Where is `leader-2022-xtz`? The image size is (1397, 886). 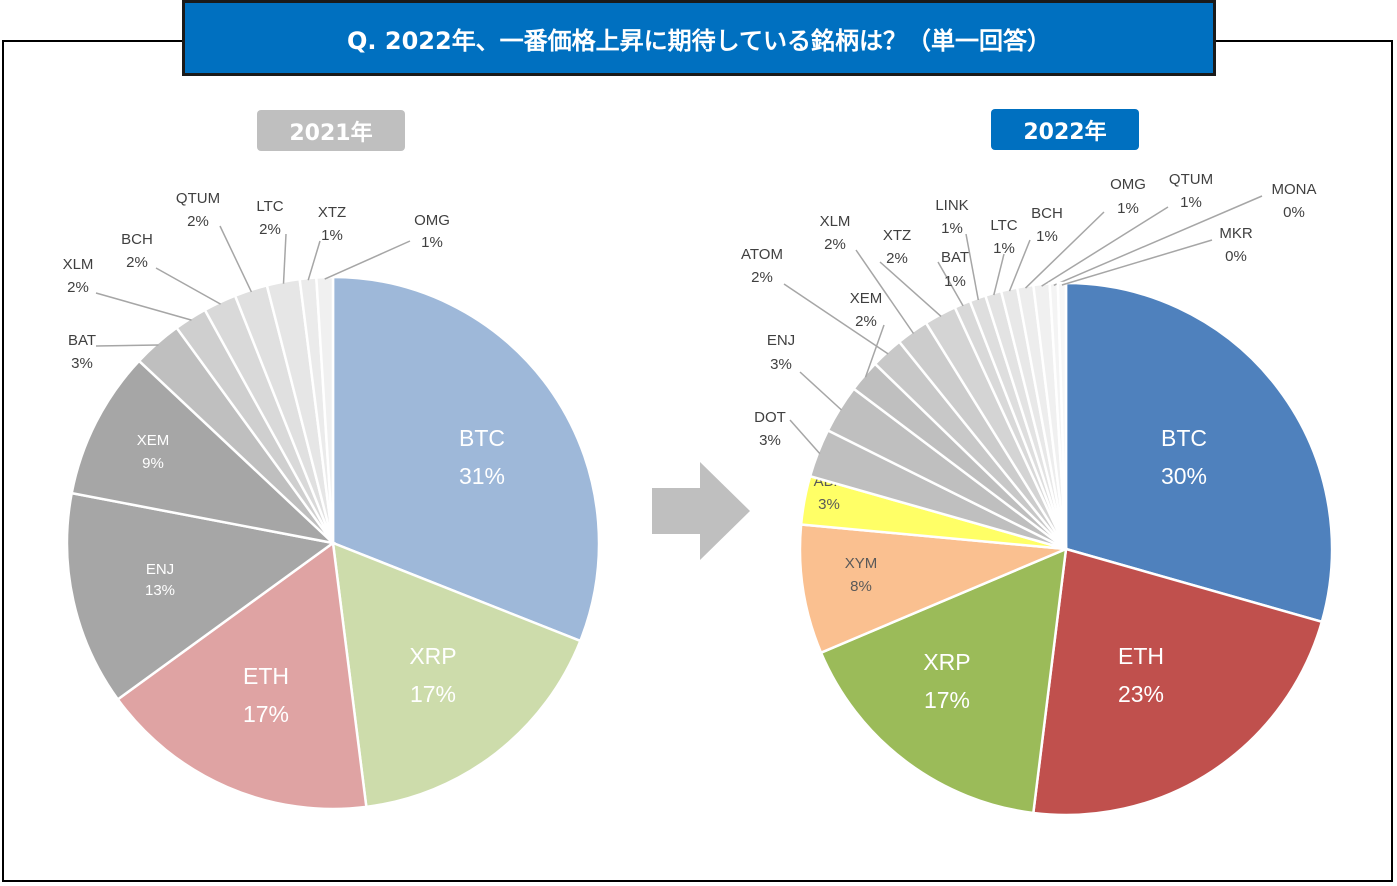 leader-2022-xtz is located at coordinates (910, 289).